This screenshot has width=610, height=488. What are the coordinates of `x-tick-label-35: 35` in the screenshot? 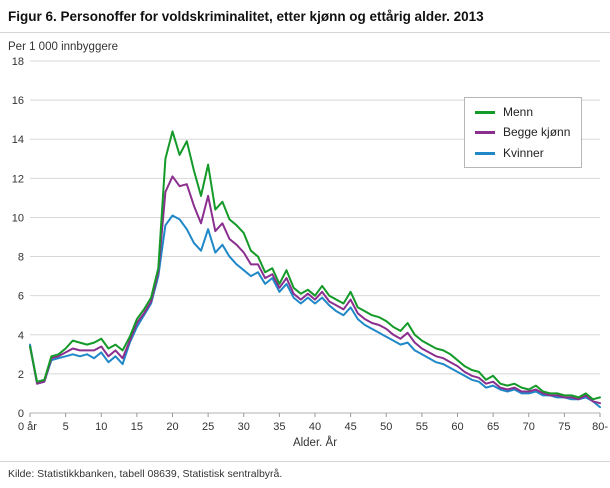 It's located at (279, 427).